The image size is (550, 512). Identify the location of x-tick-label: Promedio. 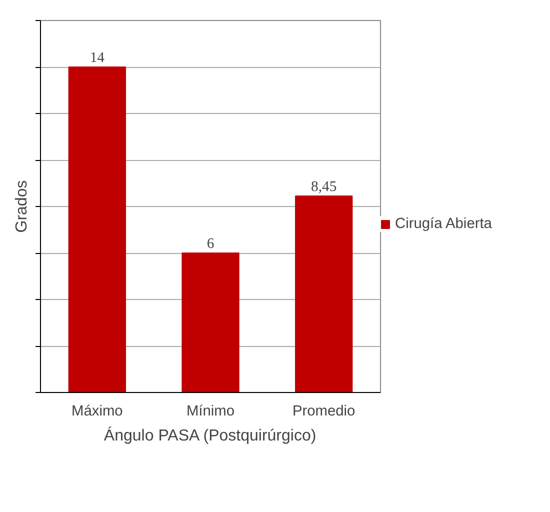
(324, 412).